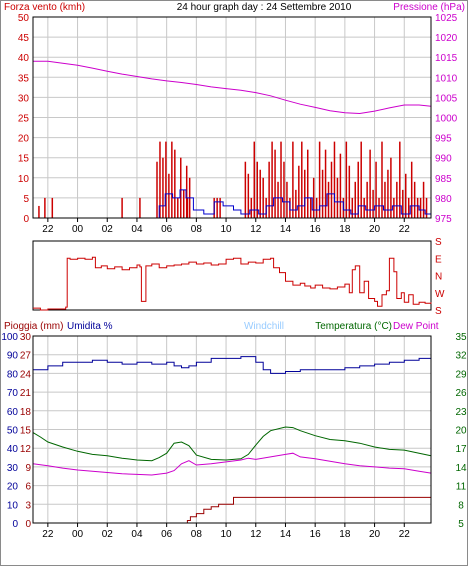 Image resolution: width=468 pixels, height=566 pixels. What do you see at coordinates (13, 505) in the screenshot?
I see `humidity-ylabel-1: 10` at bounding box center [13, 505].